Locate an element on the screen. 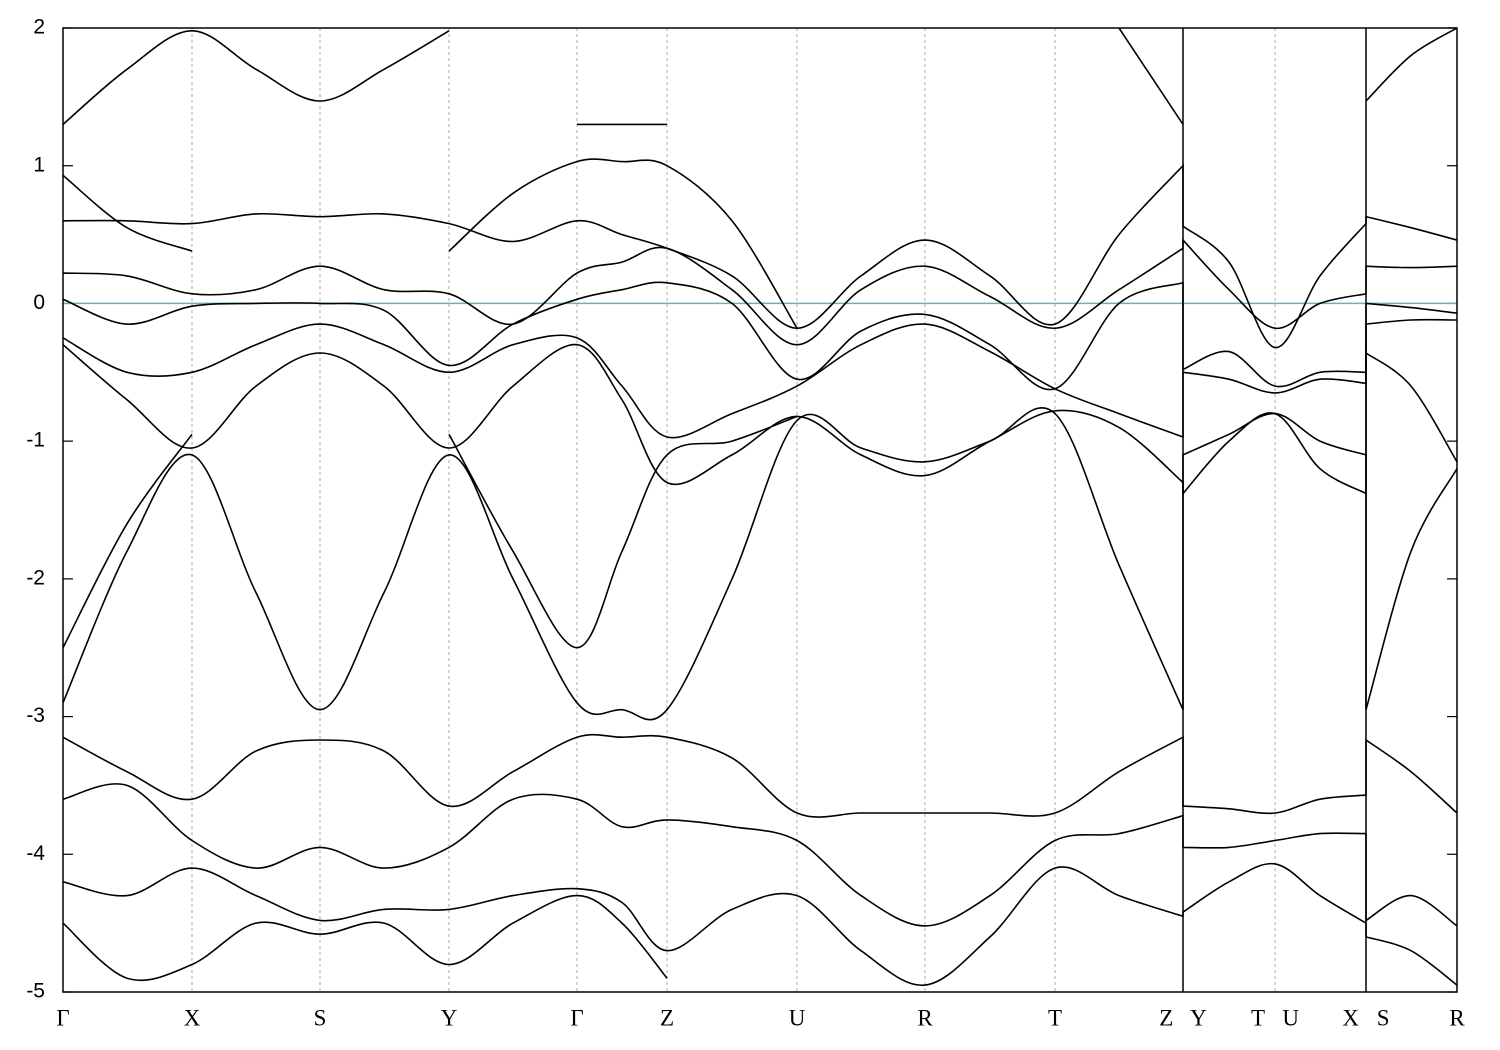 Image resolution: width=1500 pixels, height=1050 pixels. x-tick-label: T U is located at coordinates (1275, 1017).